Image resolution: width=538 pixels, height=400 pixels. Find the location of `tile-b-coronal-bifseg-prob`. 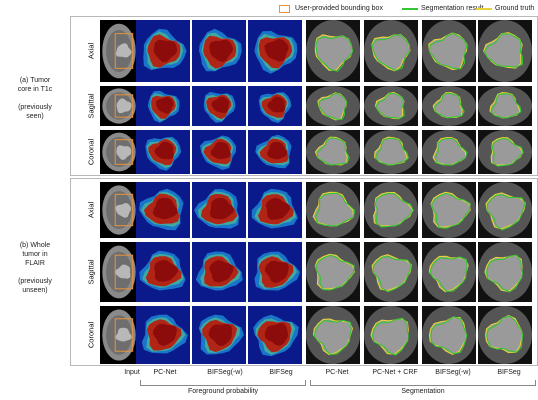

tile-b-coronal-bifseg-prob is located at coordinates (275, 335).